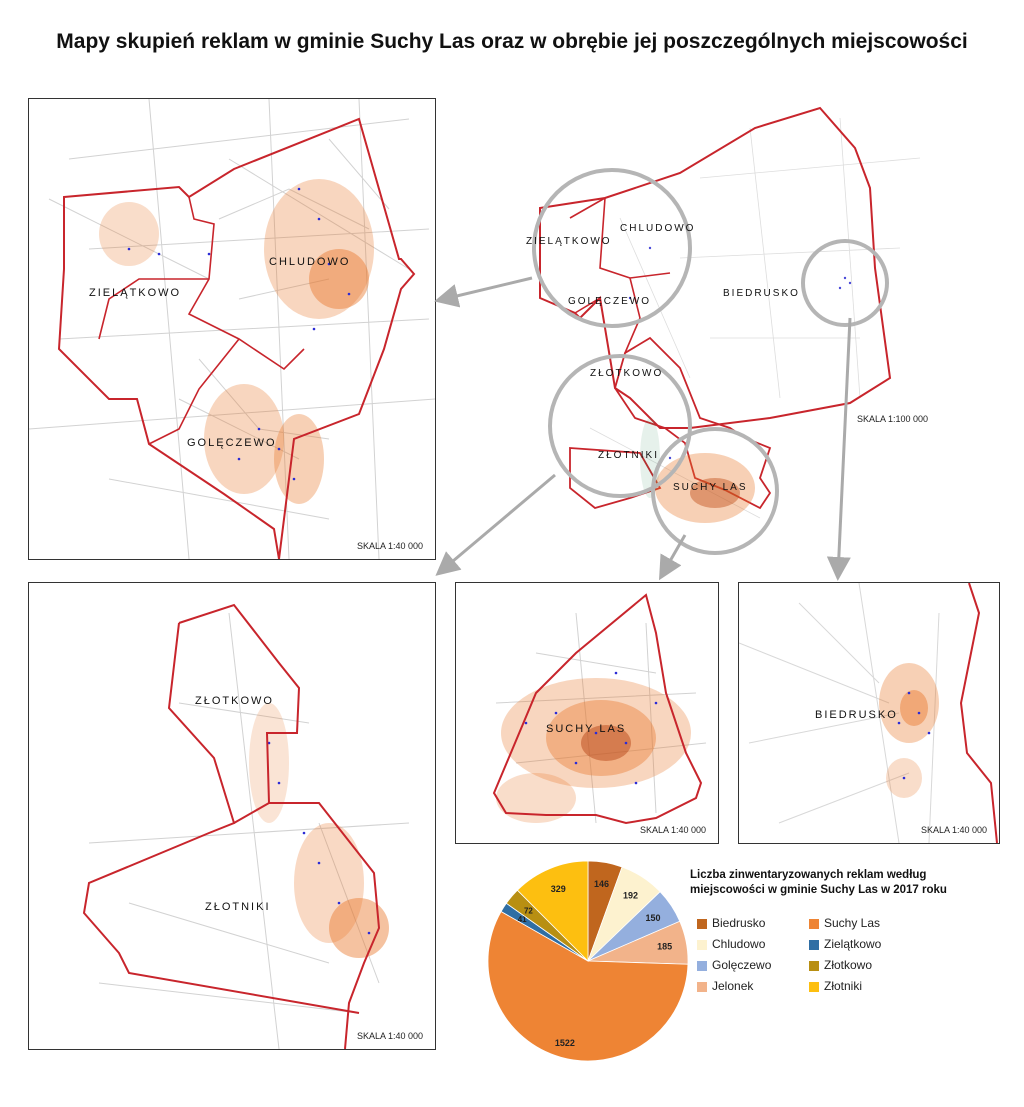 The height and width of the screenshot is (1107, 1024). I want to click on pie-data-label: 72, so click(528, 911).